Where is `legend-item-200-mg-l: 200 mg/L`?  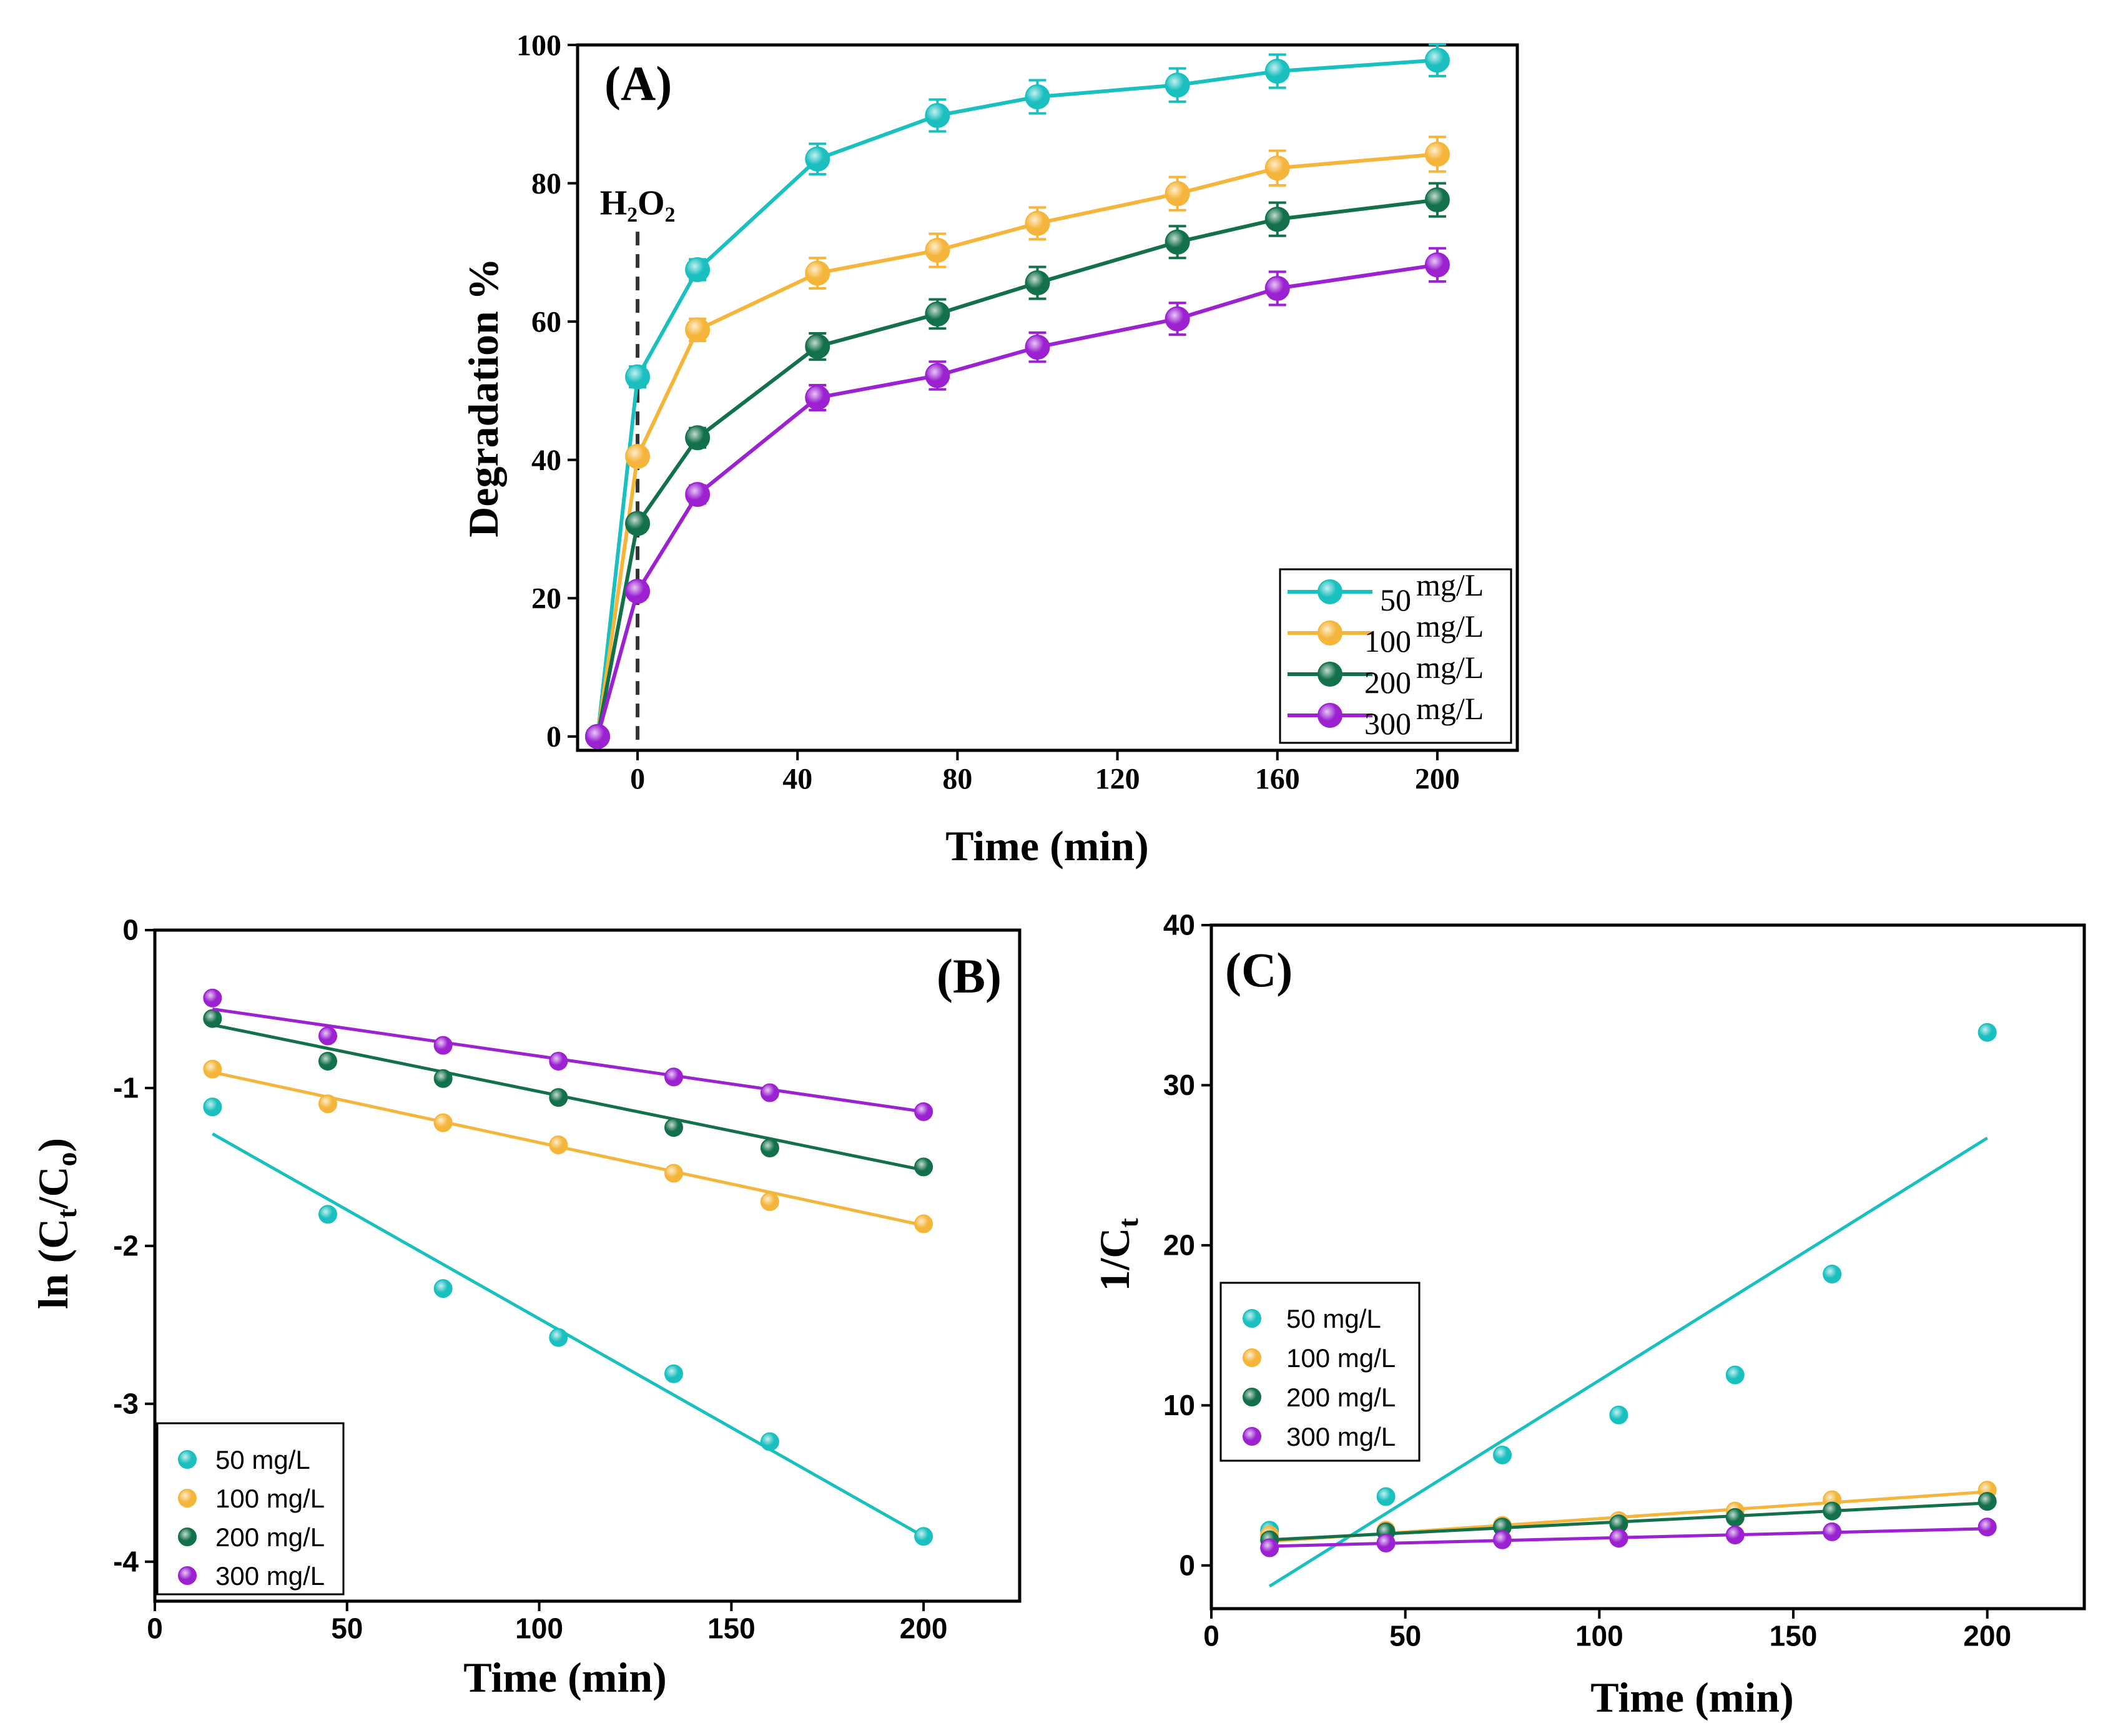 legend-item-200-mg-l: 200 mg/L is located at coordinates (251, 1537).